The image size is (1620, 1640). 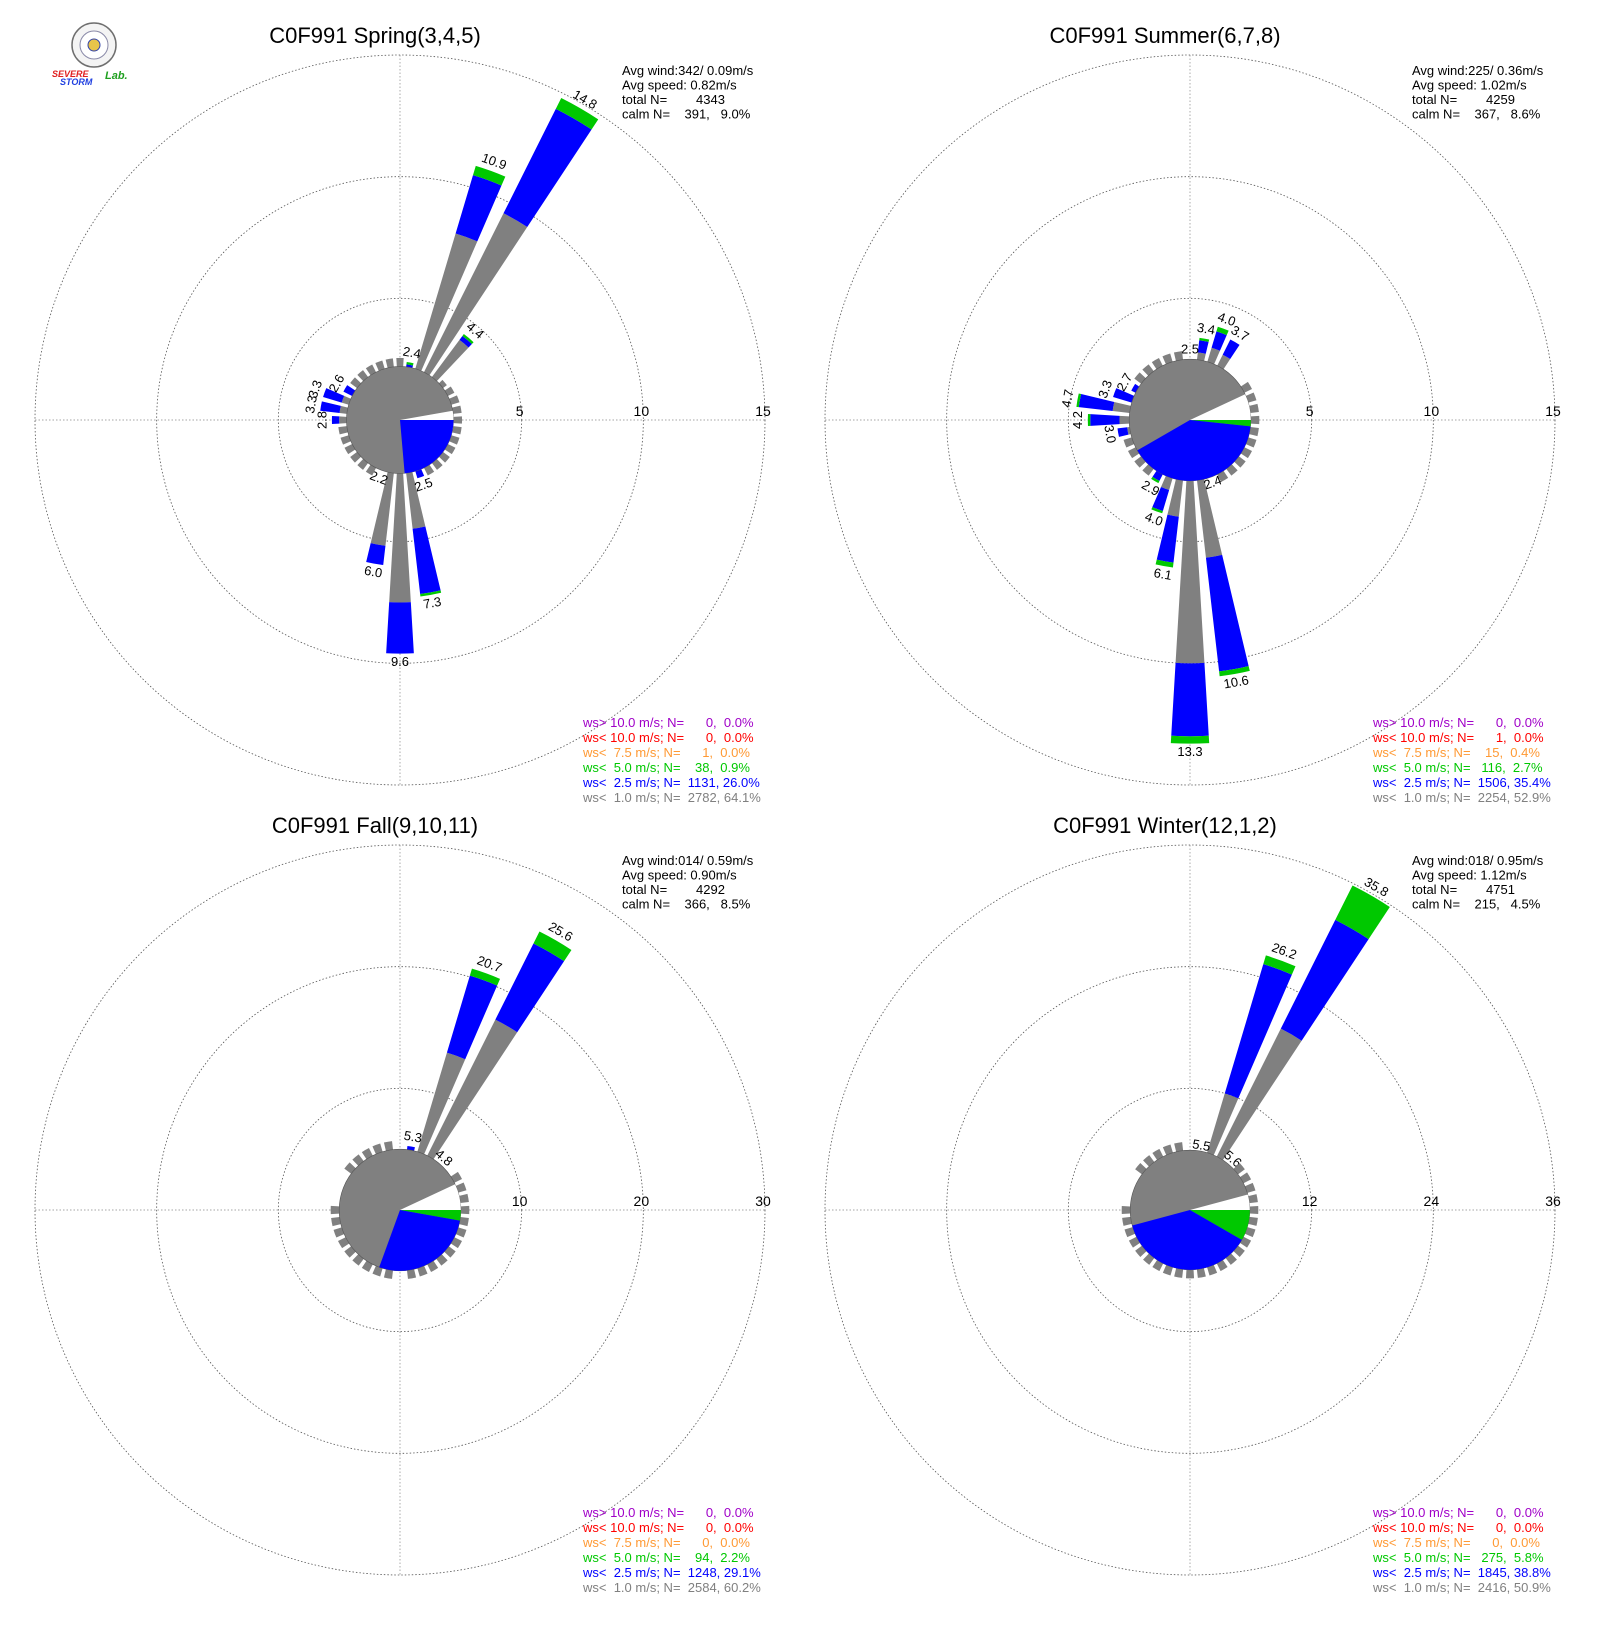 I want to click on legend-entry: ws< 2.5 m/s; N= 1248, 29.1%, so click(x=671, y=1572).